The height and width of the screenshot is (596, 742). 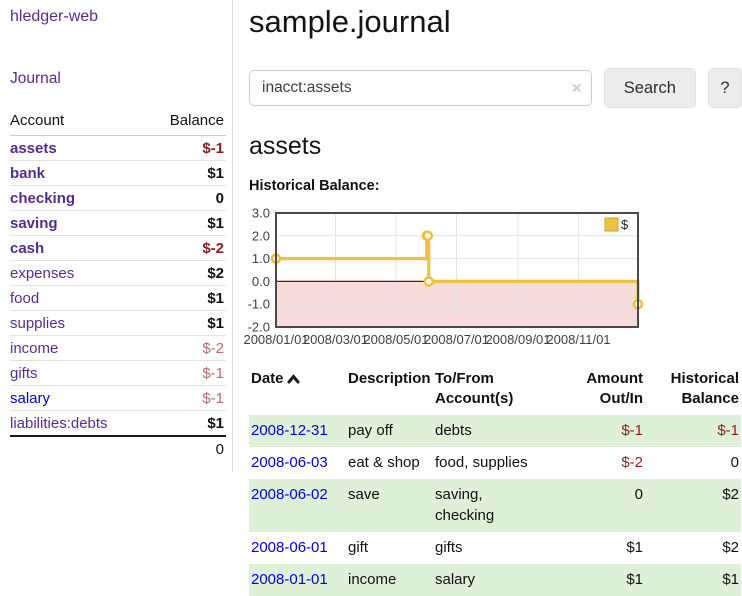 I want to click on register-row: 2008-12-31 pay off debts $-1 $-1, so click(x=495, y=430).